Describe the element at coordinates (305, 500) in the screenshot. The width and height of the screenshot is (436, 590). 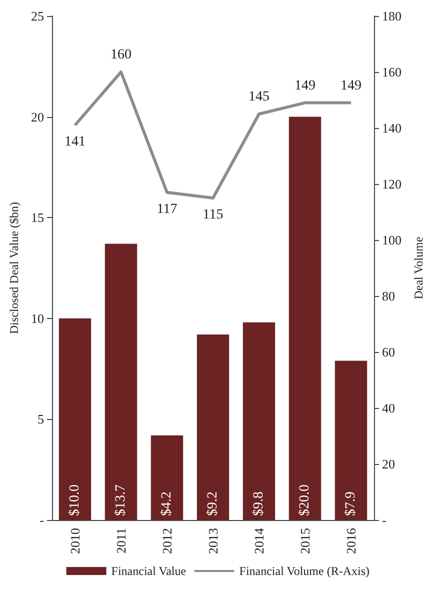
I see `data-label: $20.0` at that location.